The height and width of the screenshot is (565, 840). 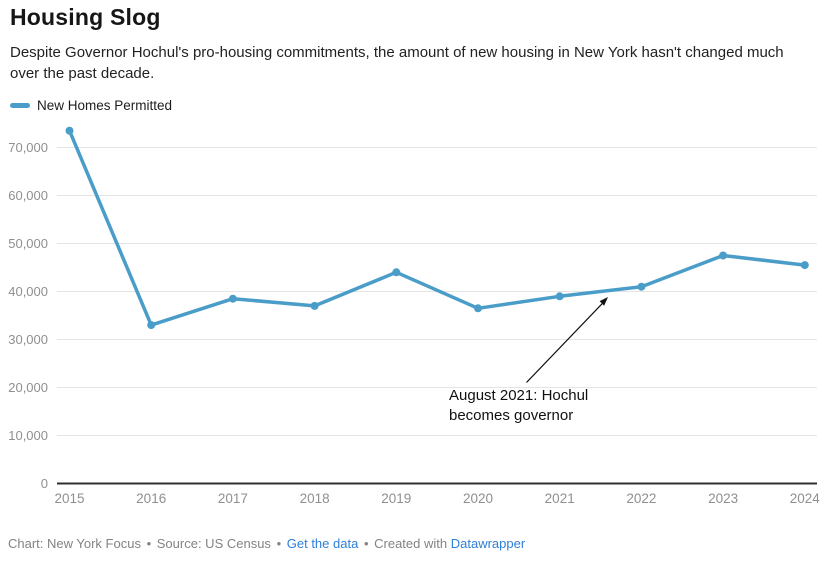 What do you see at coordinates (478, 308) in the screenshot?
I see `data-point-2020` at bounding box center [478, 308].